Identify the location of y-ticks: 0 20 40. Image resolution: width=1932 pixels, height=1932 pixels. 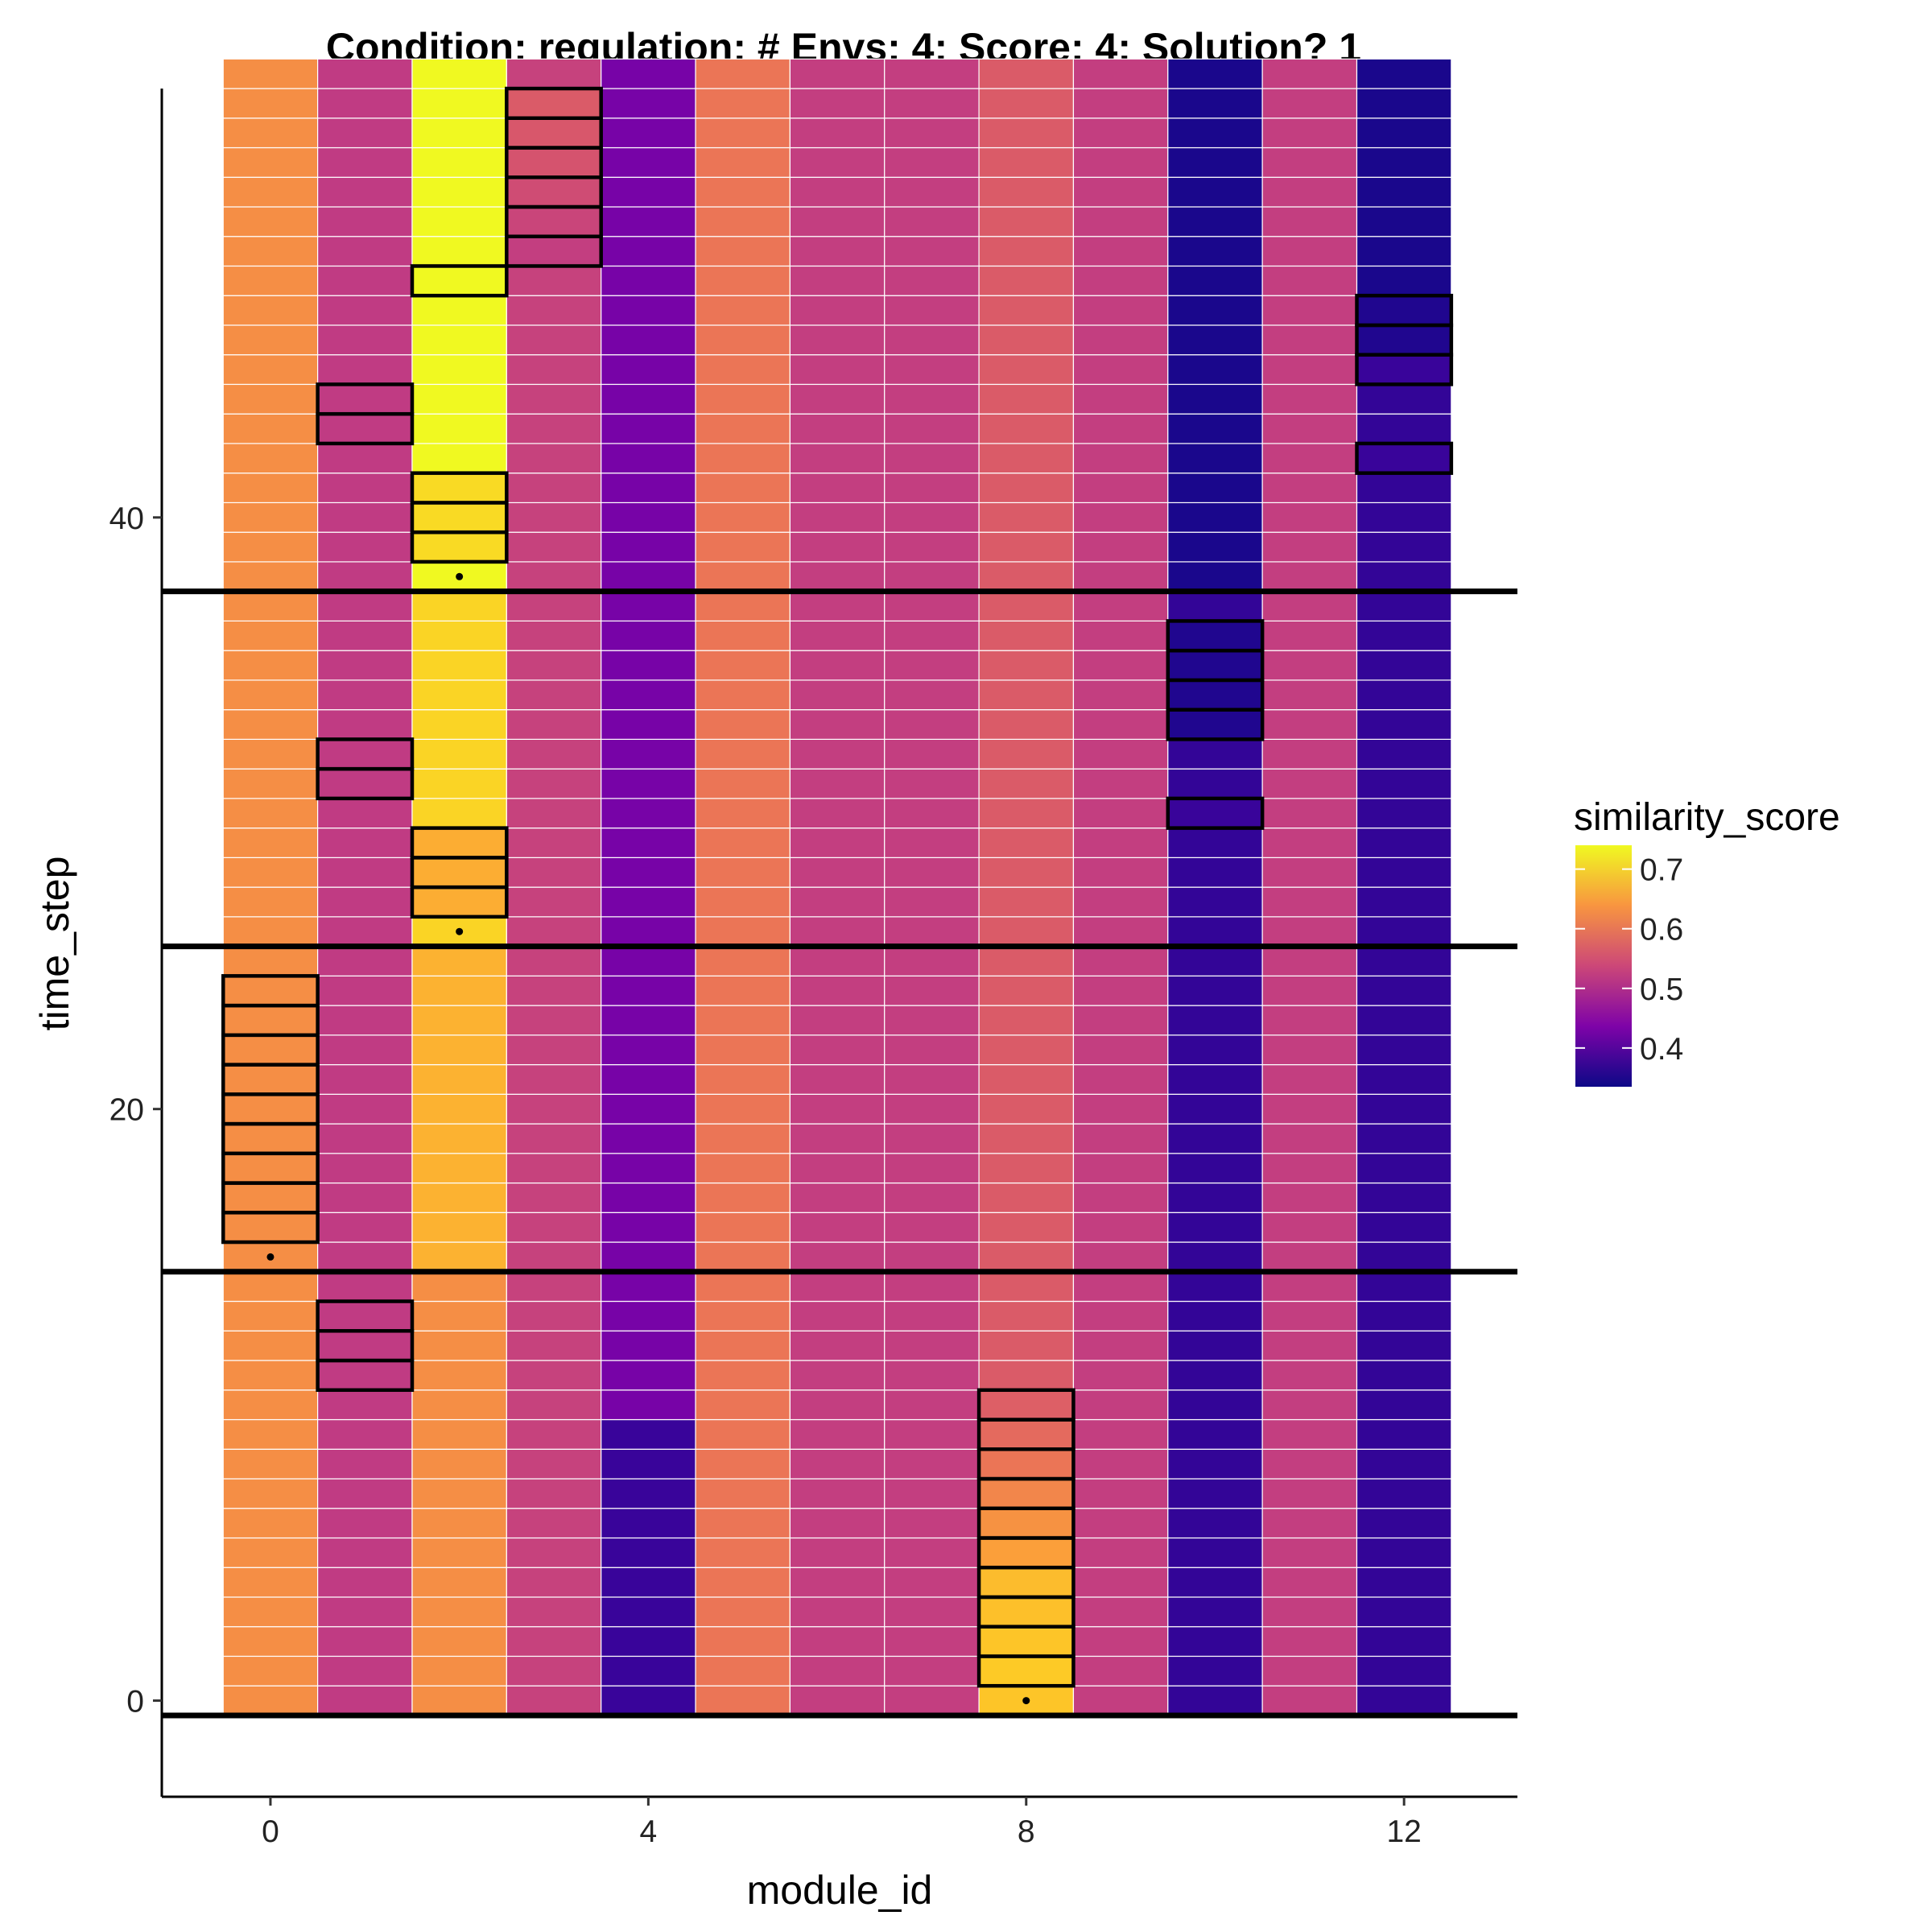
(135, 1110).